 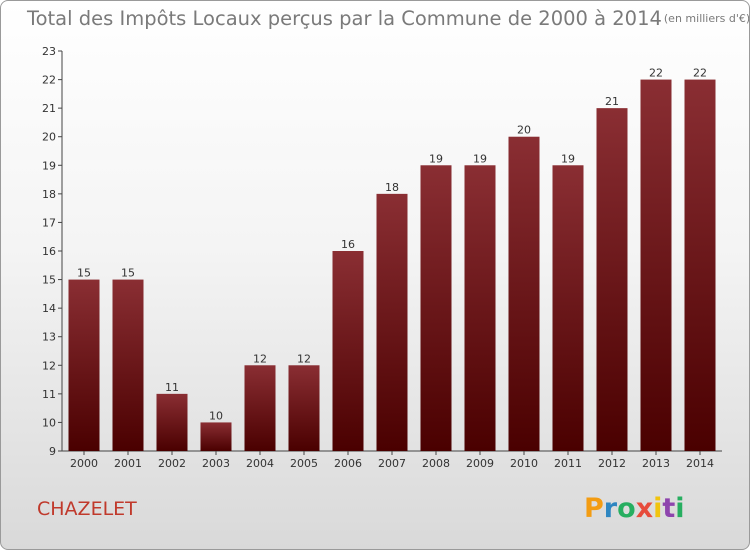 What do you see at coordinates (611, 508) in the screenshot?
I see `logo-letter: r` at bounding box center [611, 508].